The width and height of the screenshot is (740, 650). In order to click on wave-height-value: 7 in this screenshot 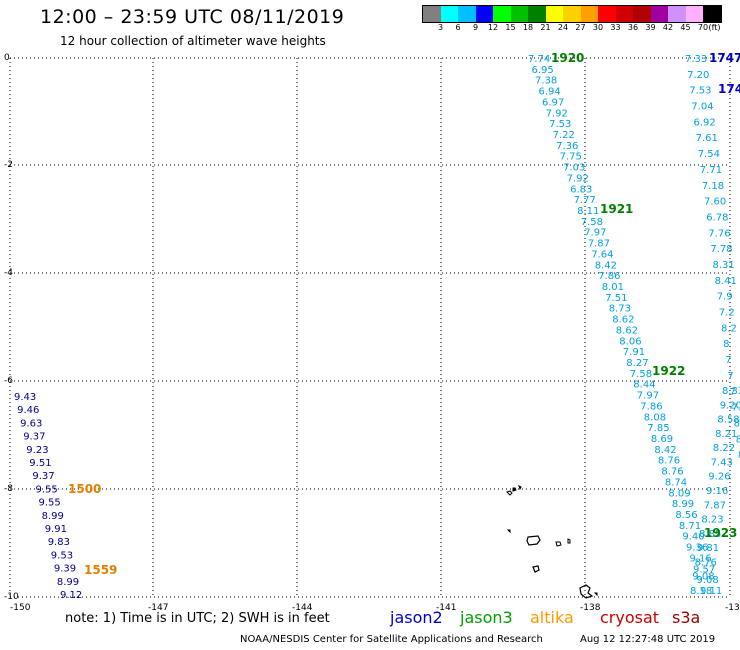, I will do `click(728, 360)`.